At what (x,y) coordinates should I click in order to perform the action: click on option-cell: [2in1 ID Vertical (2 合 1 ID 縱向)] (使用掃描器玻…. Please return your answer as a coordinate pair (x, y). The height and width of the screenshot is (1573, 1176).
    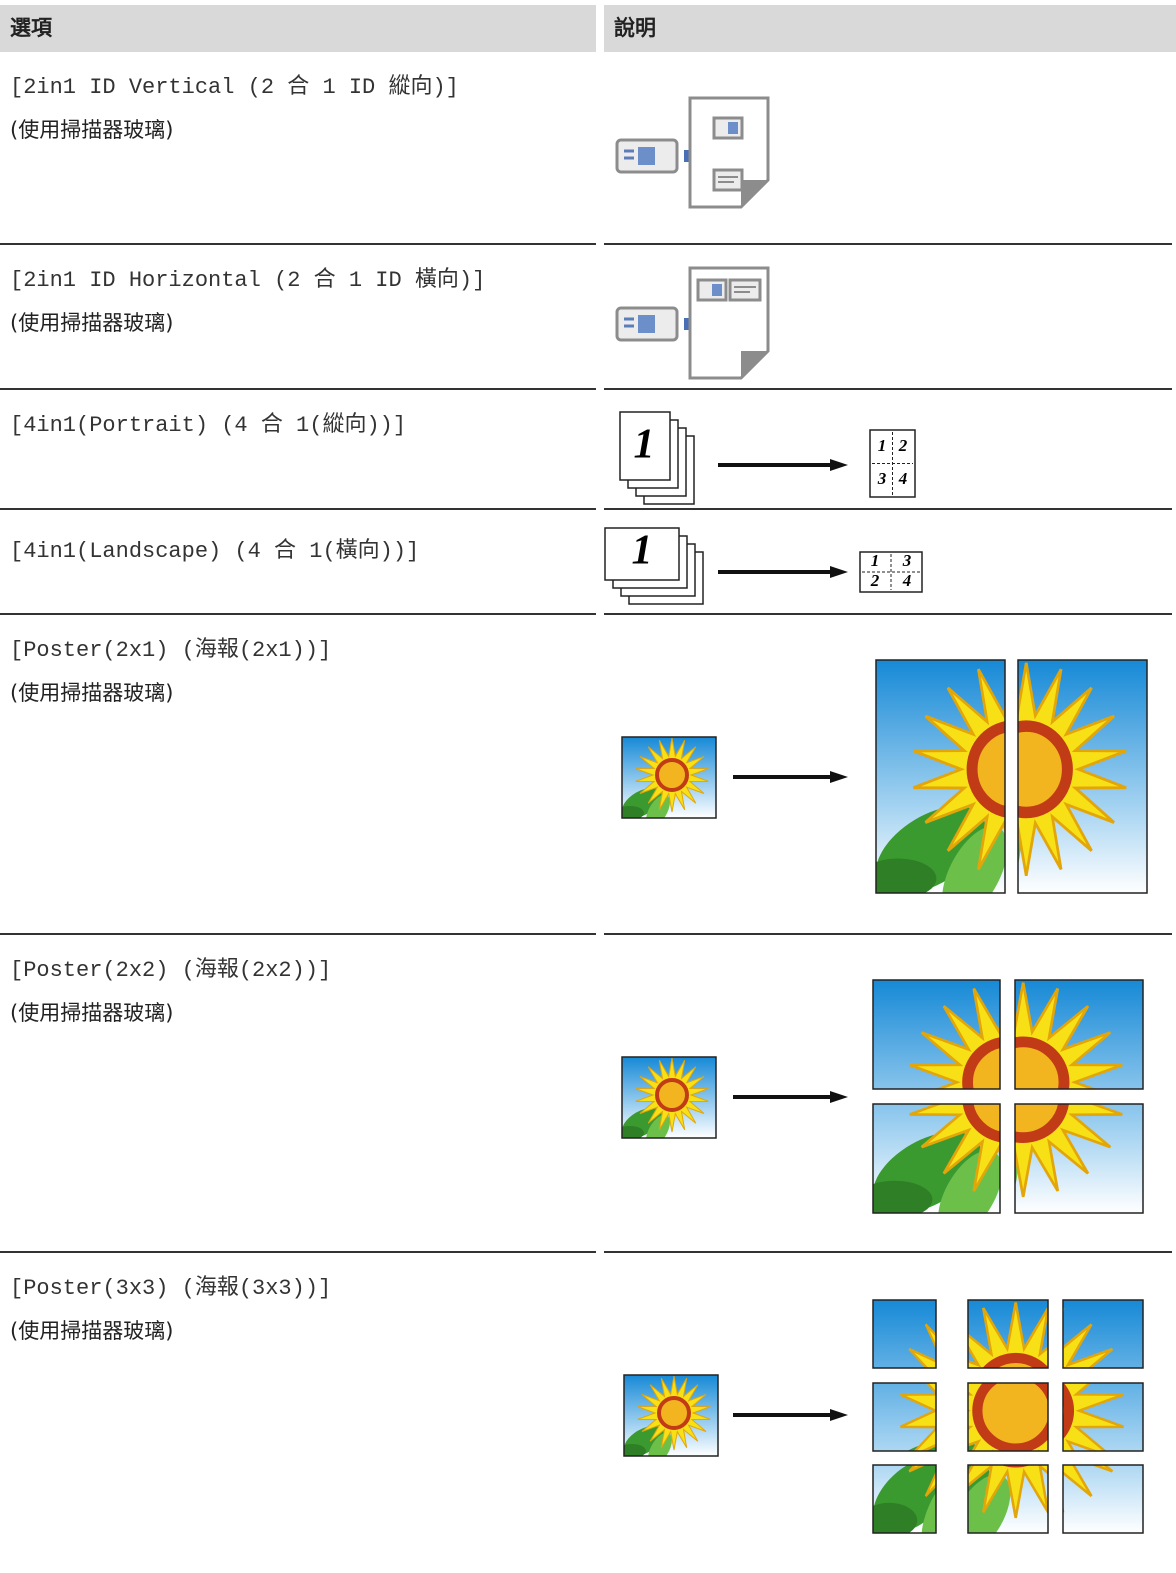
    Looking at the image, I should click on (298, 148).